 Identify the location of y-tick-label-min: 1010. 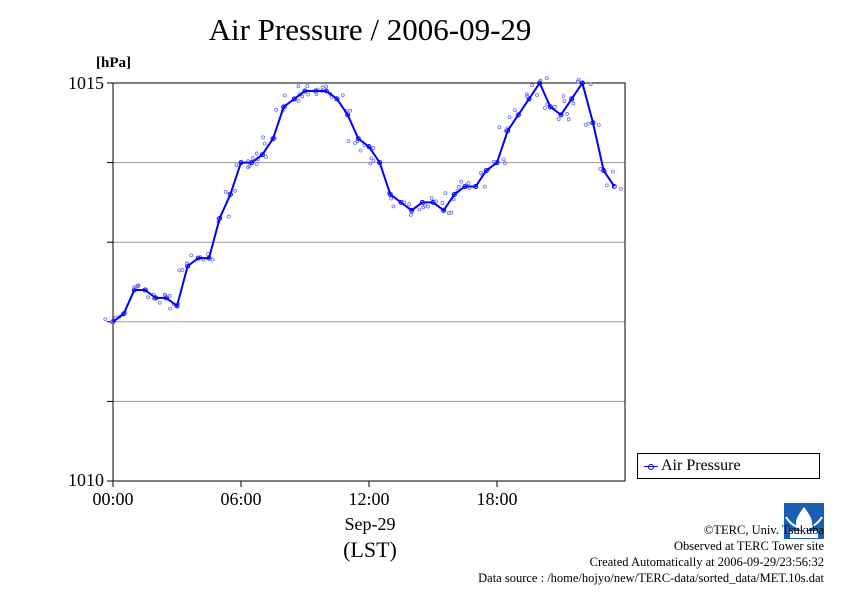
(86, 480).